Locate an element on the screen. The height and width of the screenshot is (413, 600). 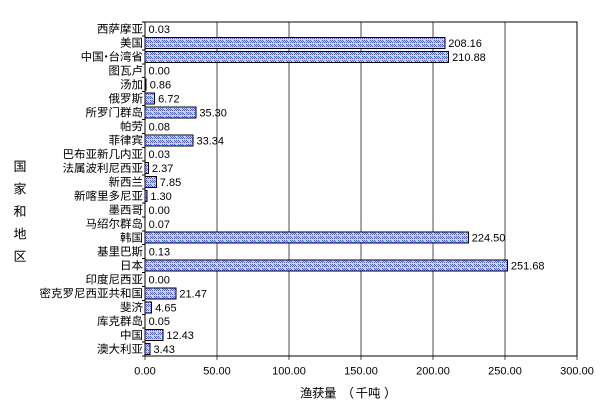
svg-text: 0.86 is located at coordinates (160, 86).